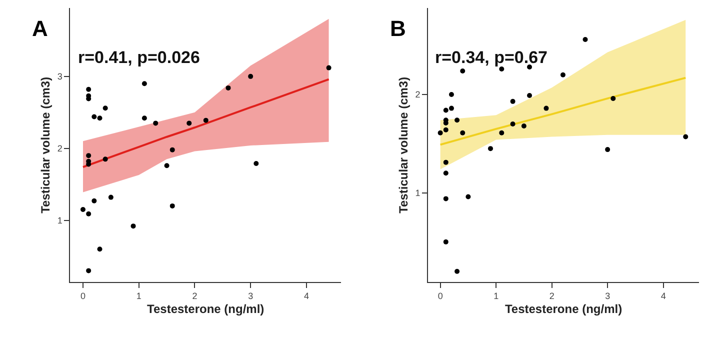 The image size is (709, 353). What do you see at coordinates (139, 57) in the screenshot?
I see `annotation: r=0.41, p=0.026` at bounding box center [139, 57].